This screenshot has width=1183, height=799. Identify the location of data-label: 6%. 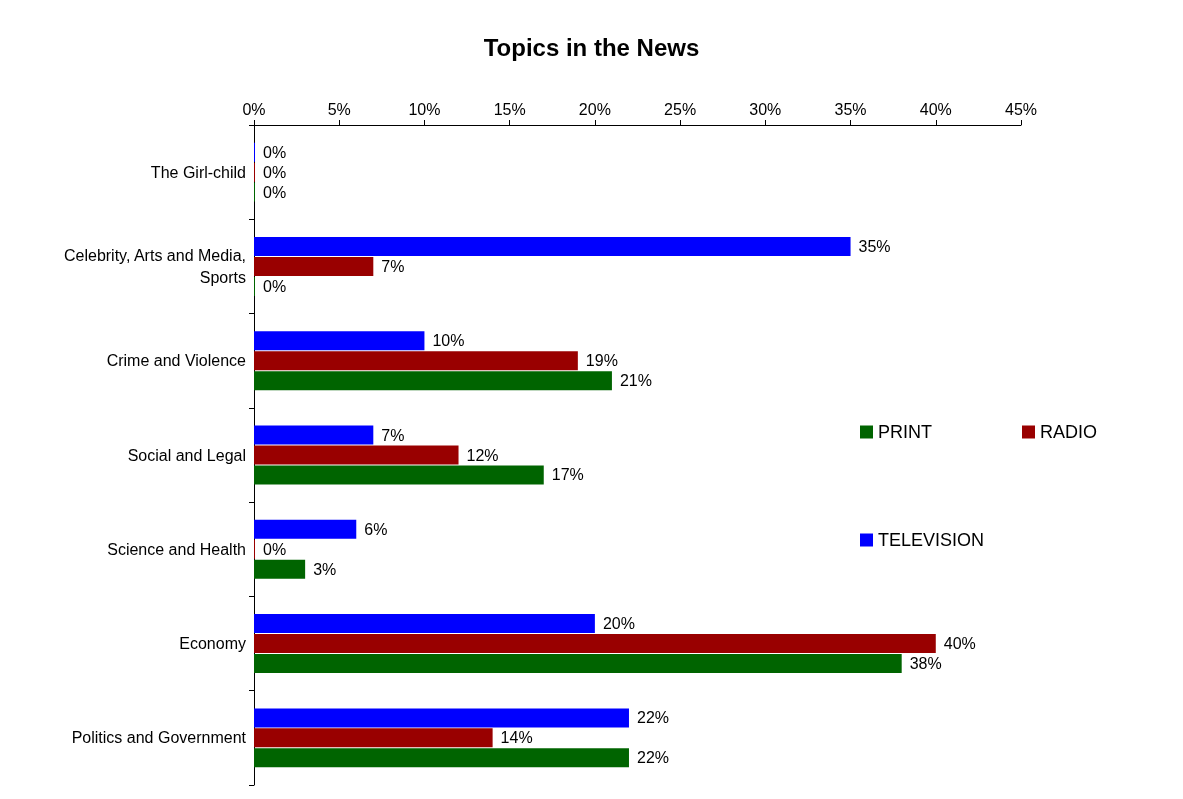
(376, 529).